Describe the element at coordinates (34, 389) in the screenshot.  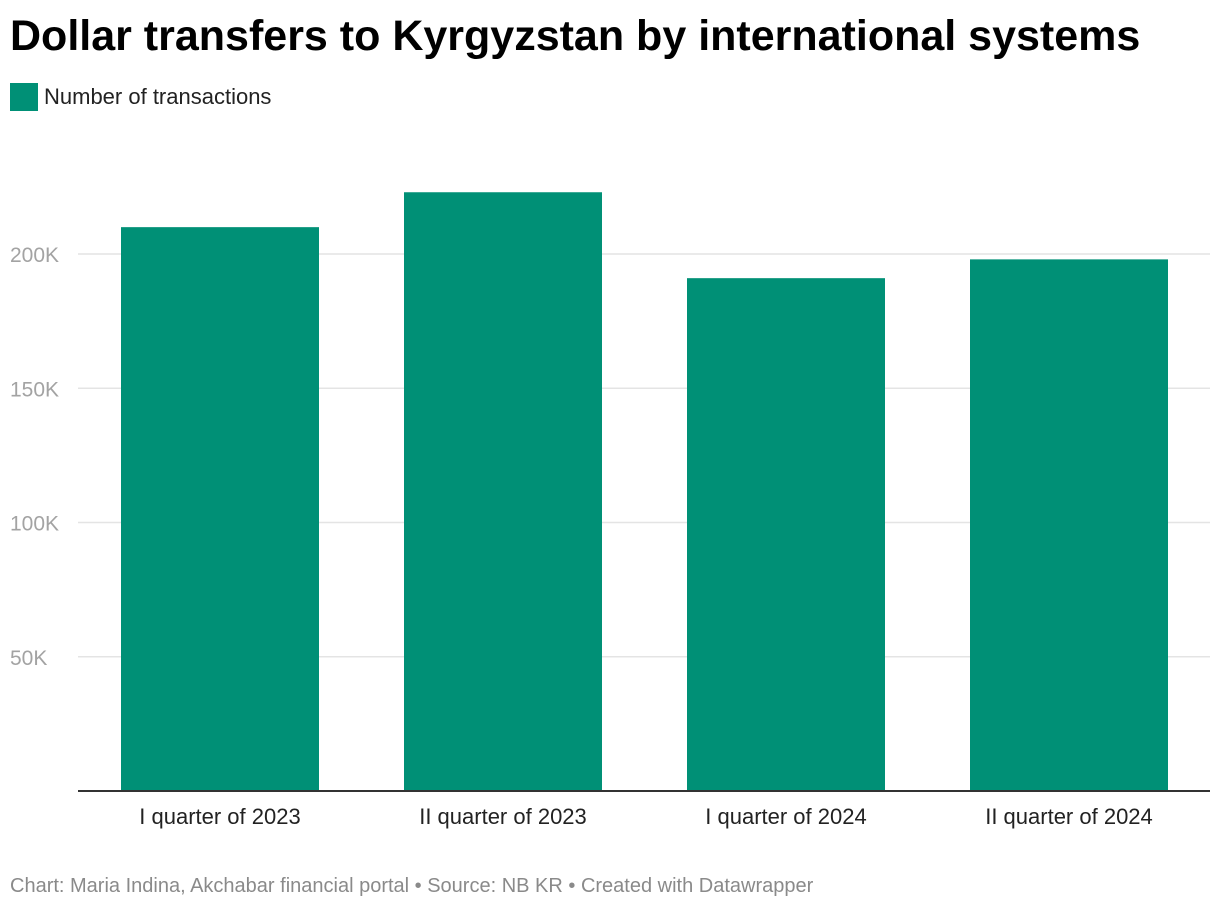
I see `y-tick-label: 150K` at that location.